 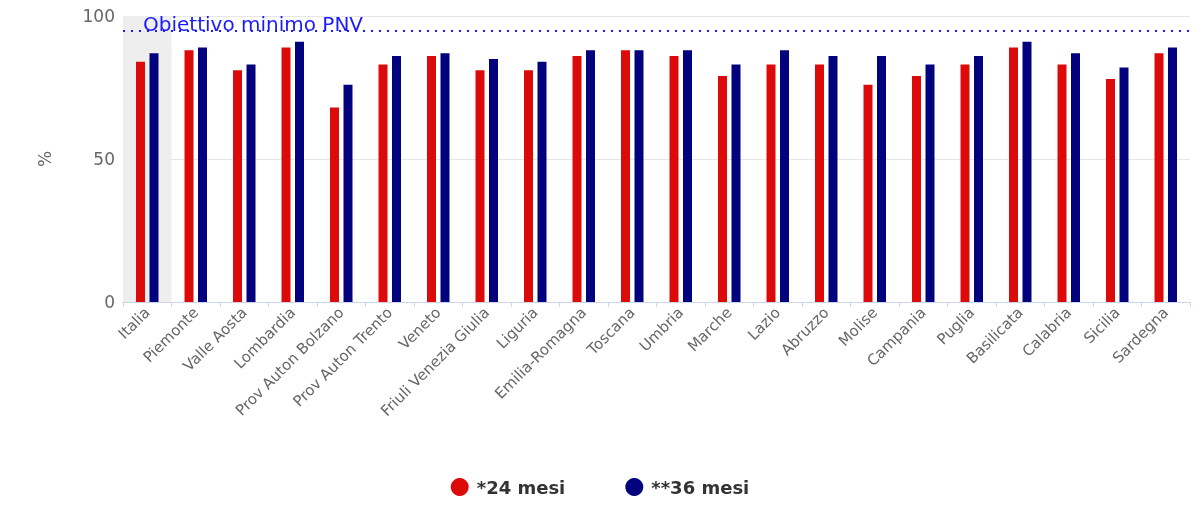 What do you see at coordinates (109, 302) in the screenshot?
I see `y-tick-label: 0` at bounding box center [109, 302].